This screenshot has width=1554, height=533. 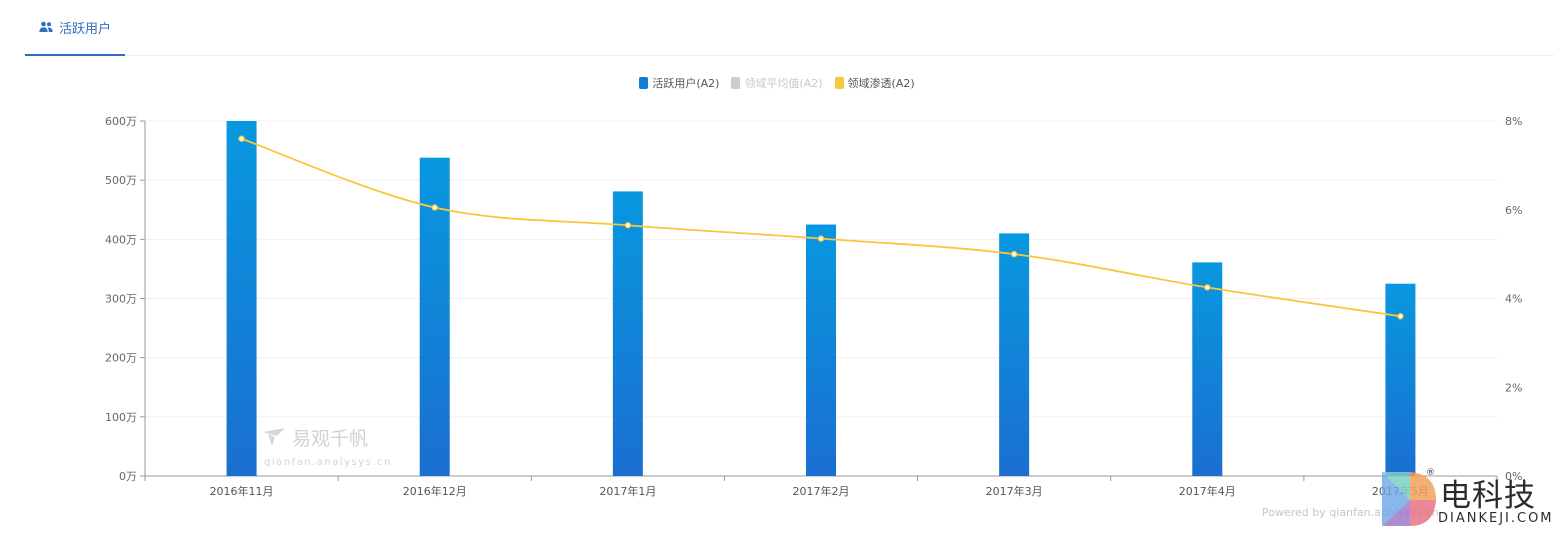 What do you see at coordinates (1430, 473) in the screenshot?
I see `brand-registered: ®` at bounding box center [1430, 473].